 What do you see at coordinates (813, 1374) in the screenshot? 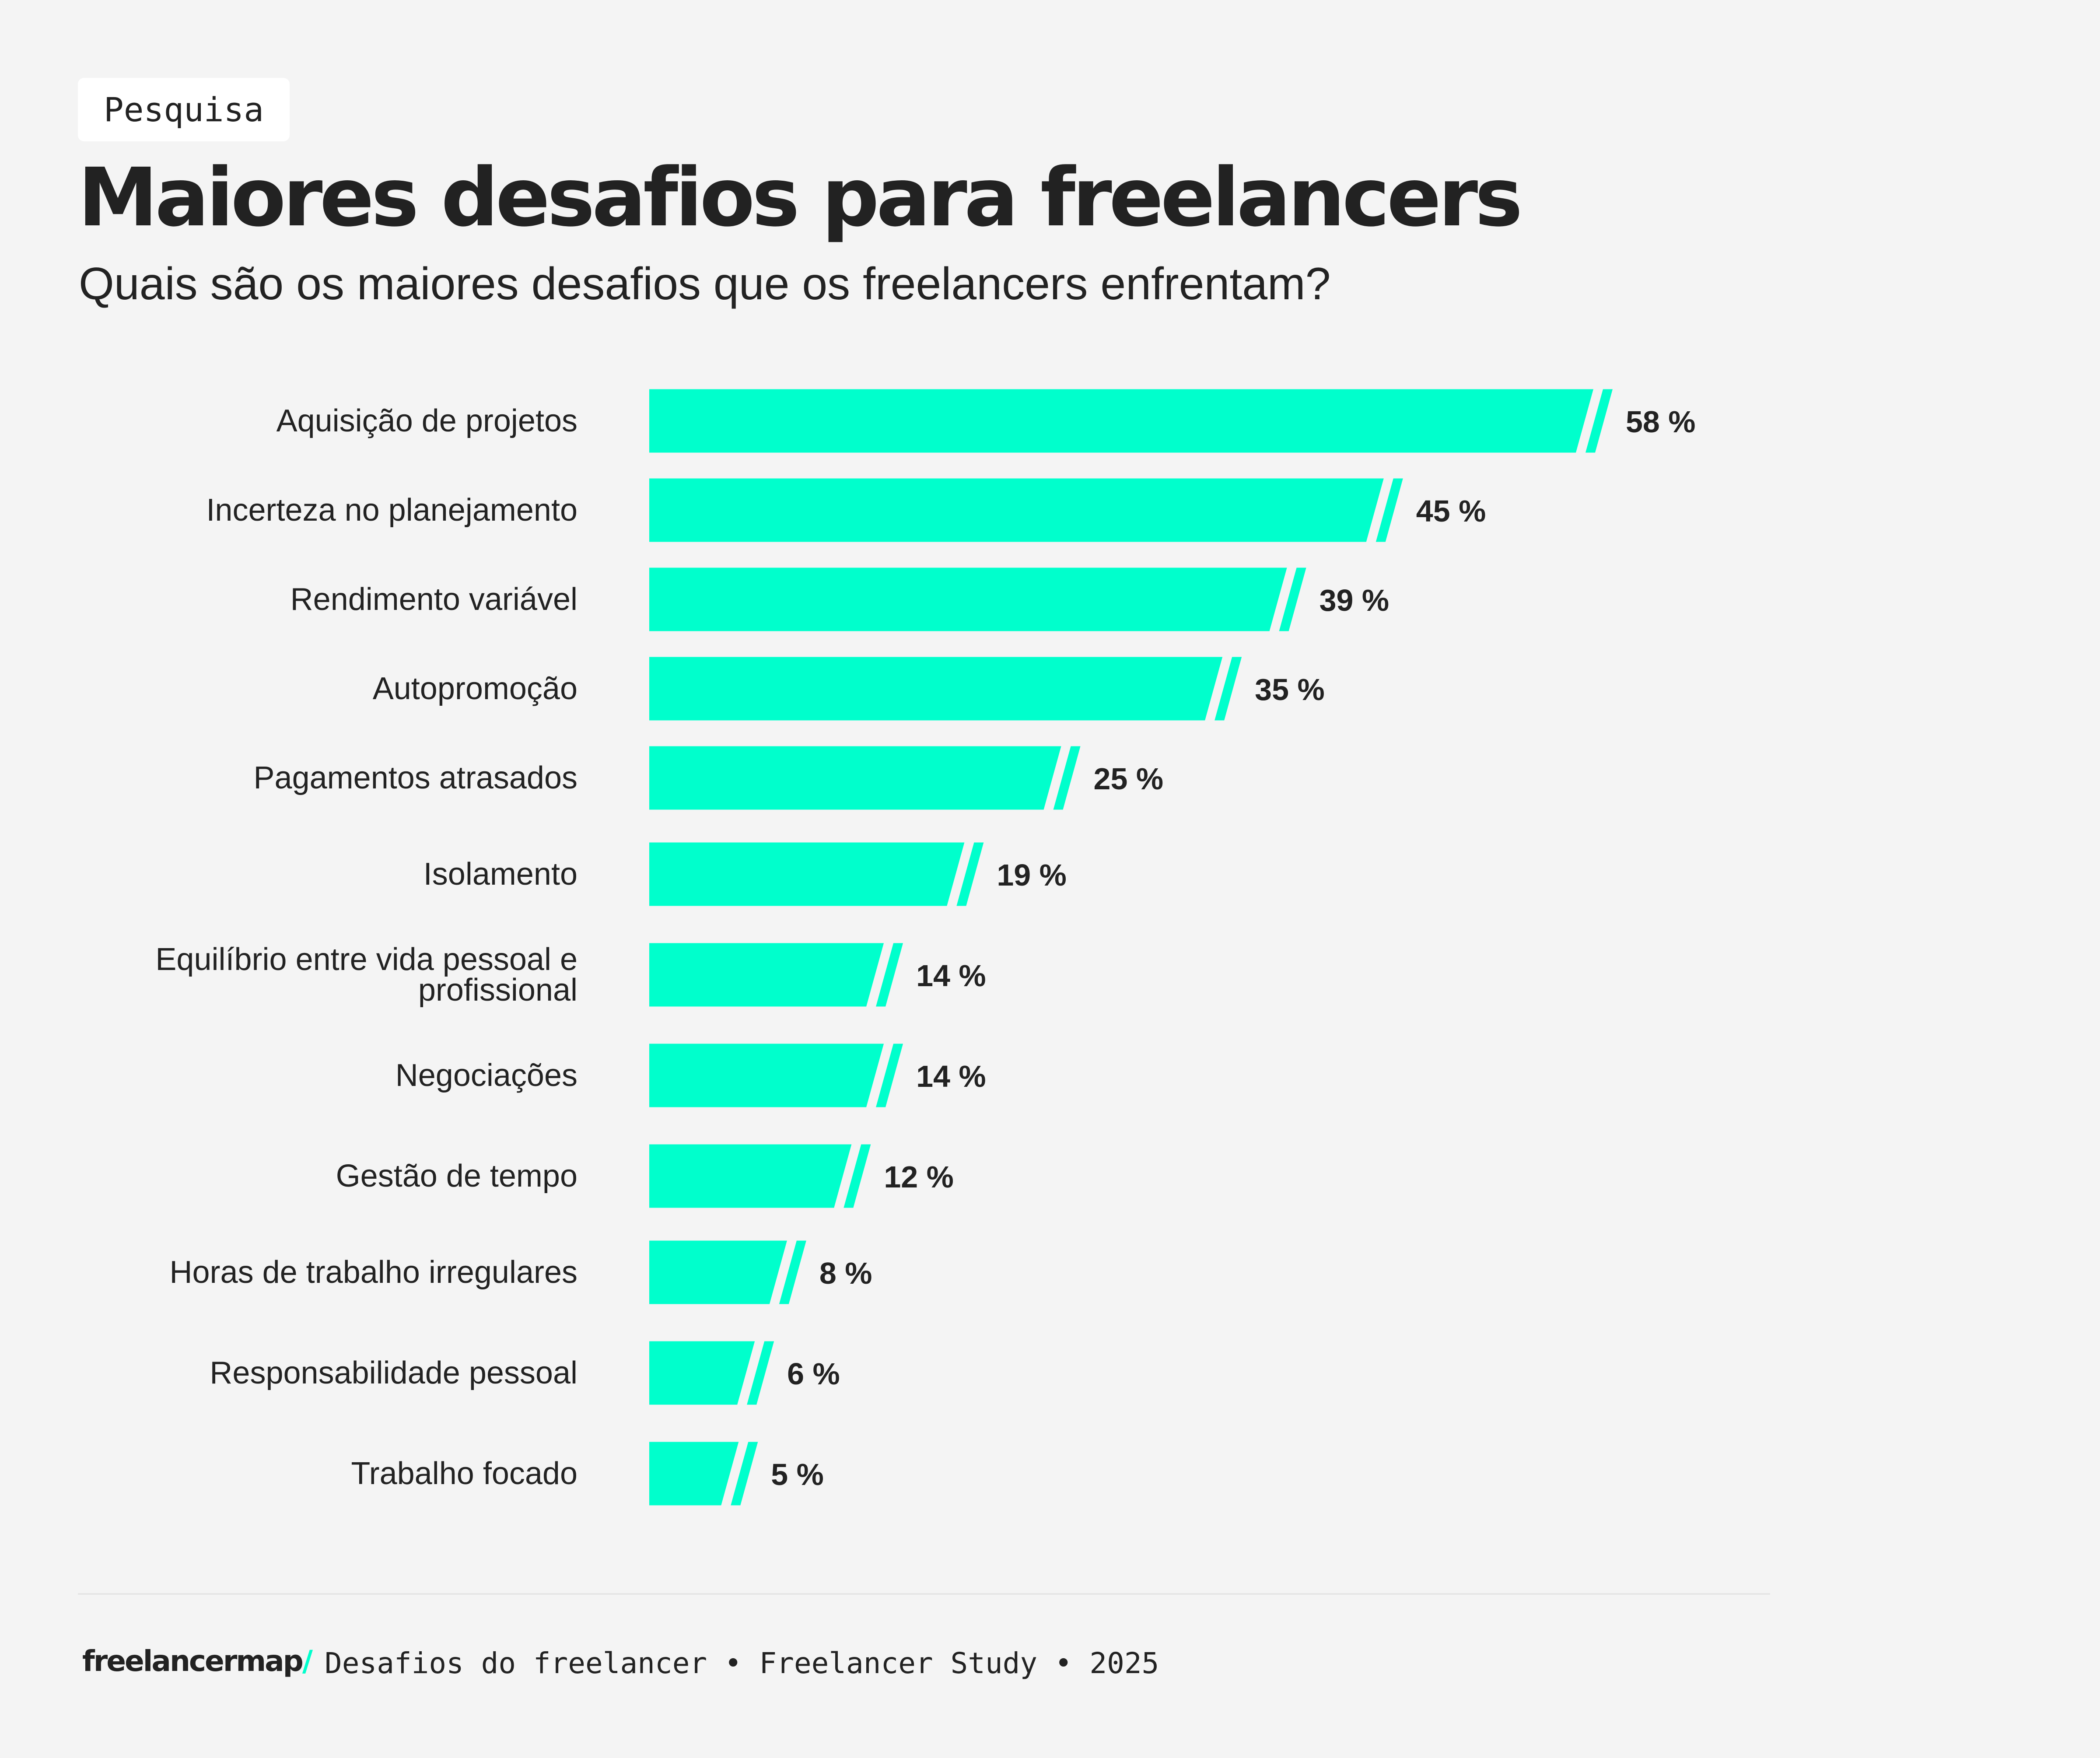
I see `value-label: 6 %` at bounding box center [813, 1374].